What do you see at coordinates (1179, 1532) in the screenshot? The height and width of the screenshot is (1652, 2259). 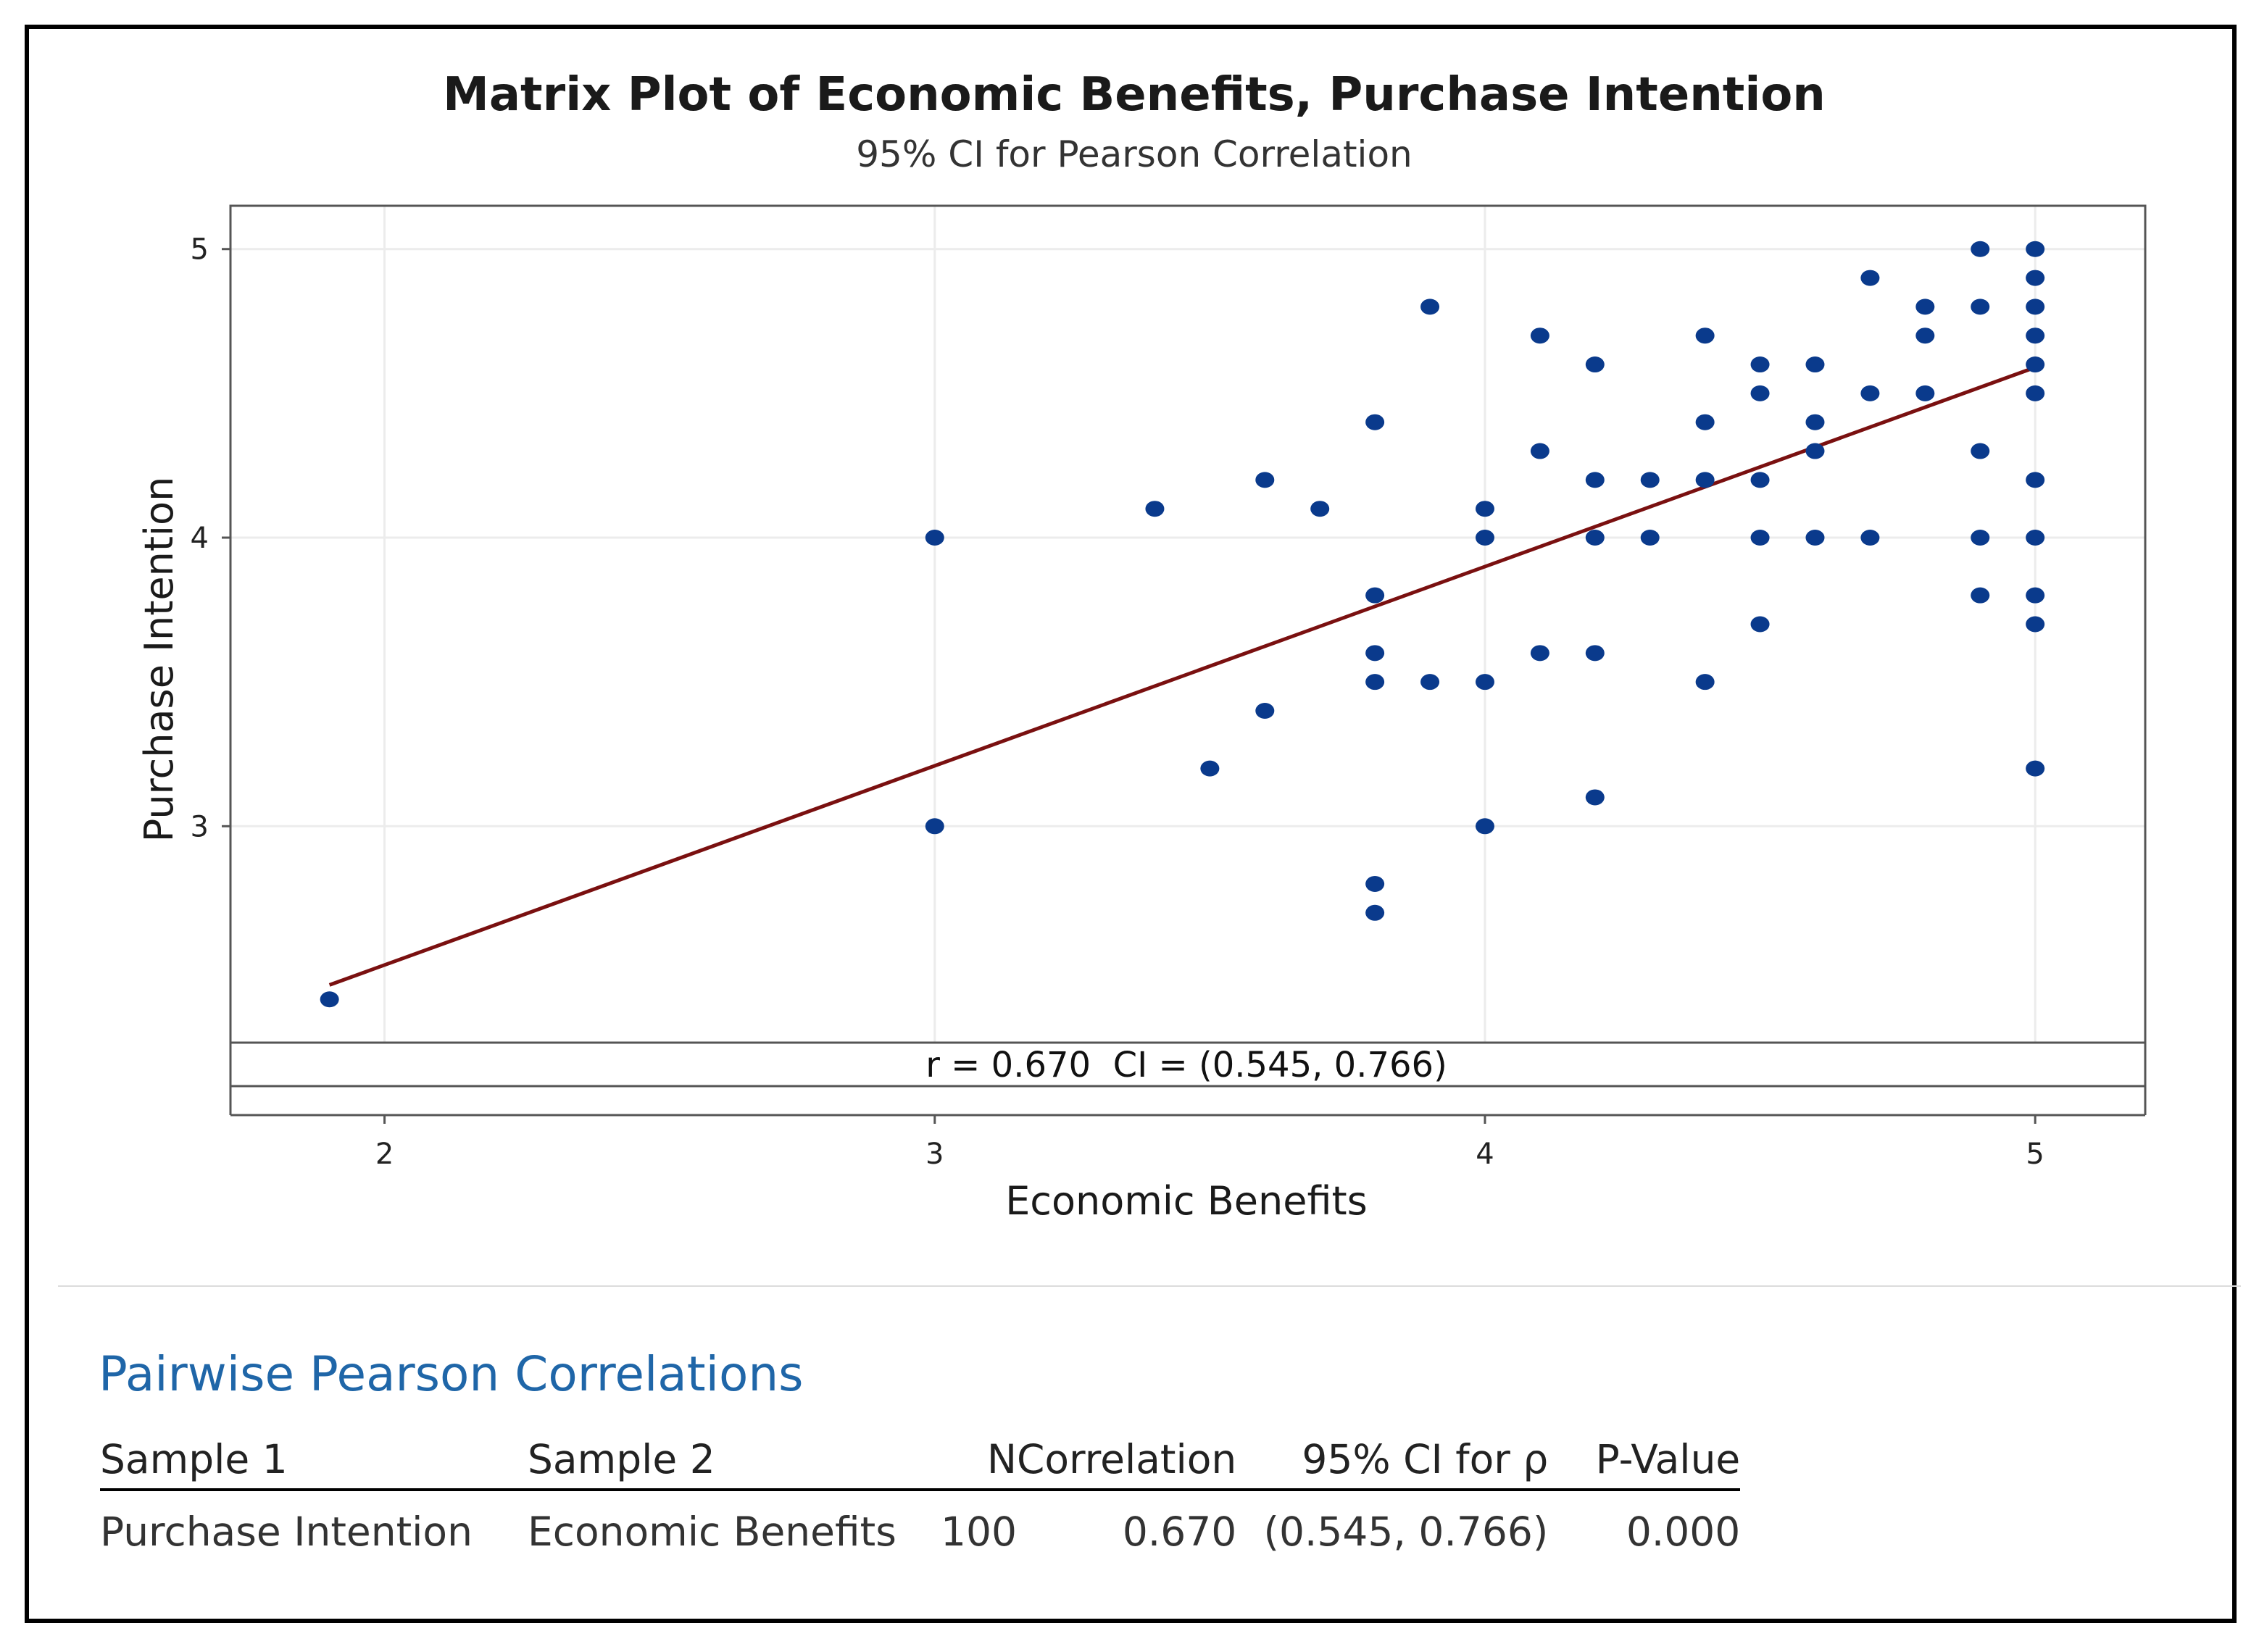 I see `cell-correlation: 0.670` at bounding box center [1179, 1532].